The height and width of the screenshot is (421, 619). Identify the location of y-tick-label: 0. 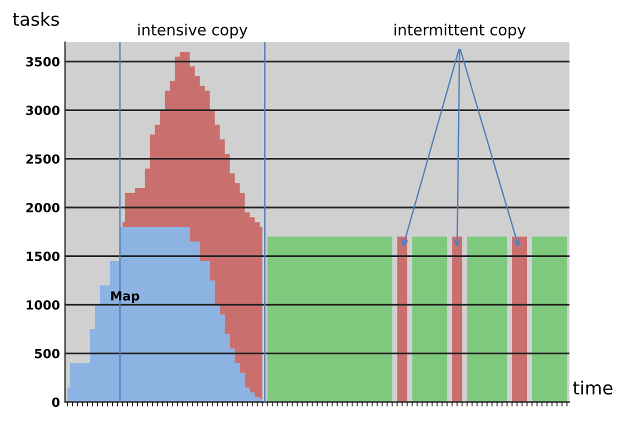
(56, 402).